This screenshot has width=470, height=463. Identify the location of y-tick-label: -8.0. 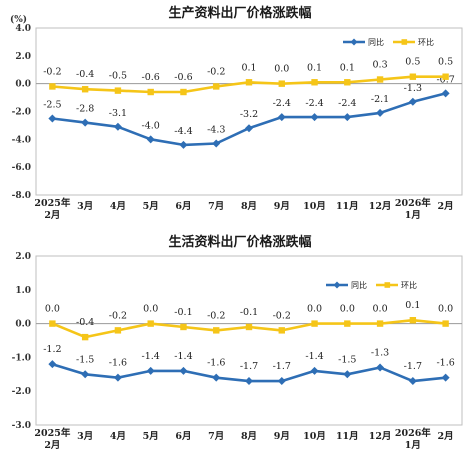
(21, 196).